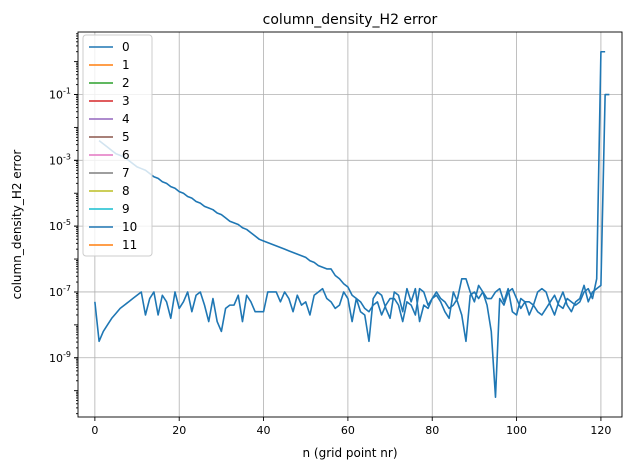 The width and height of the screenshot is (630, 470). I want to click on legend: 0 1 2 3 4 5 6 7 8 9 10 11, so click(117, 145).